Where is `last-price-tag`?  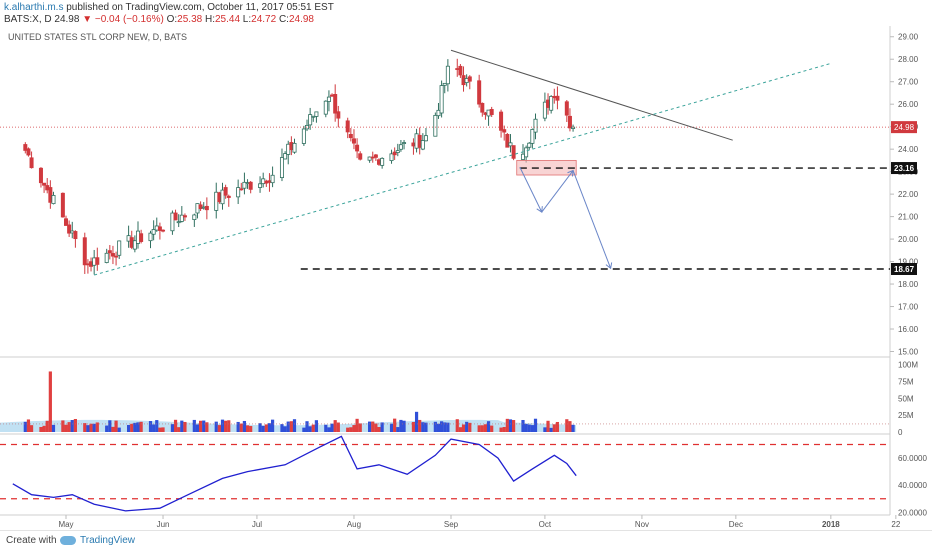
last-price-tag is located at coordinates (904, 127).